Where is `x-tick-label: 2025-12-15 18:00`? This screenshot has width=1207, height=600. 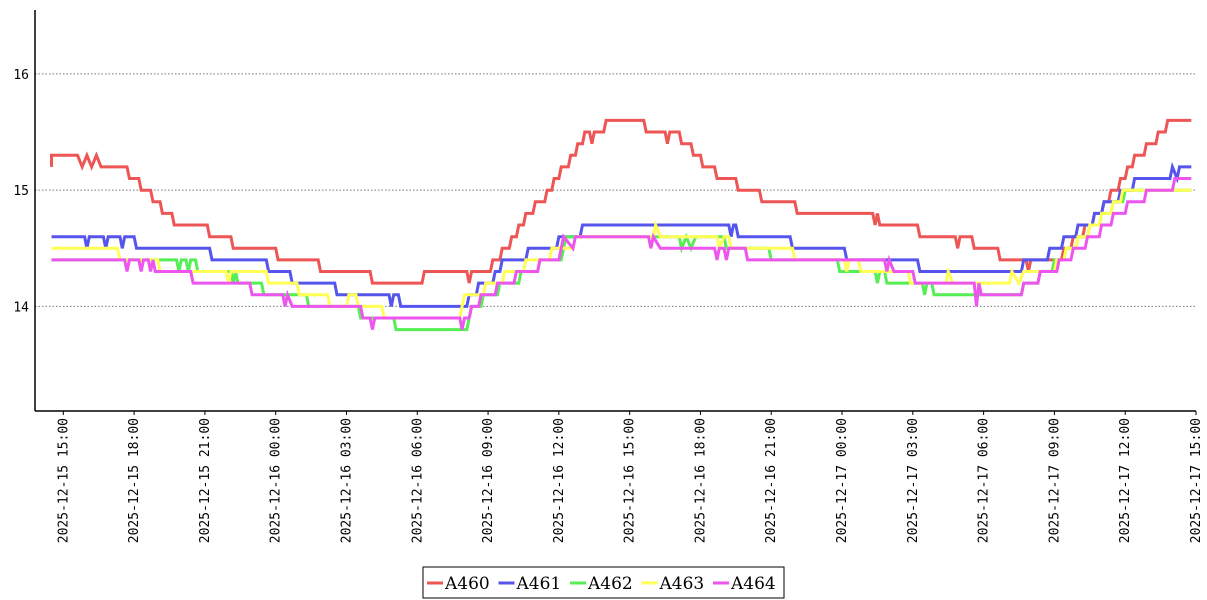 x-tick-label: 2025-12-15 18:00 is located at coordinates (134, 480).